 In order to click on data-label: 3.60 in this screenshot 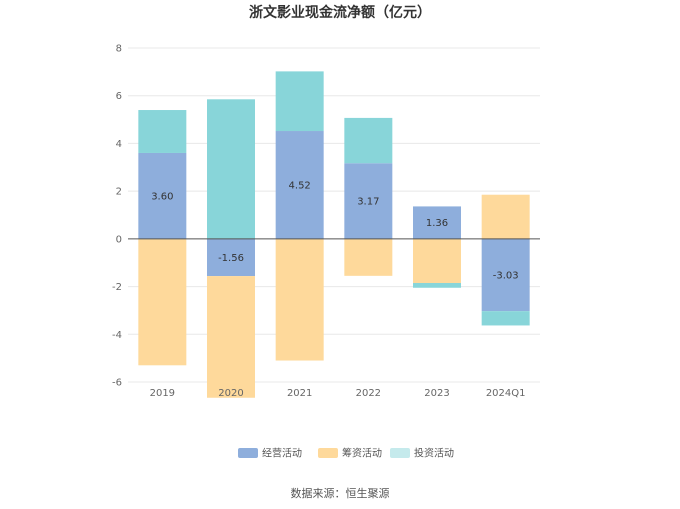, I will do `click(162, 196)`.